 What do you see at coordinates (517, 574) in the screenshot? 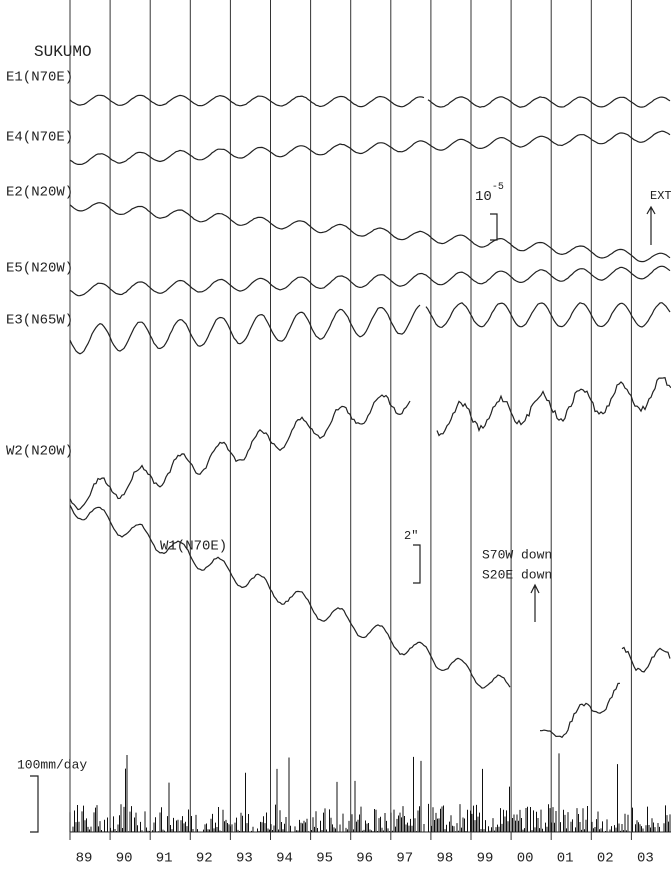
I see `tilt-note: S20E down` at bounding box center [517, 574].